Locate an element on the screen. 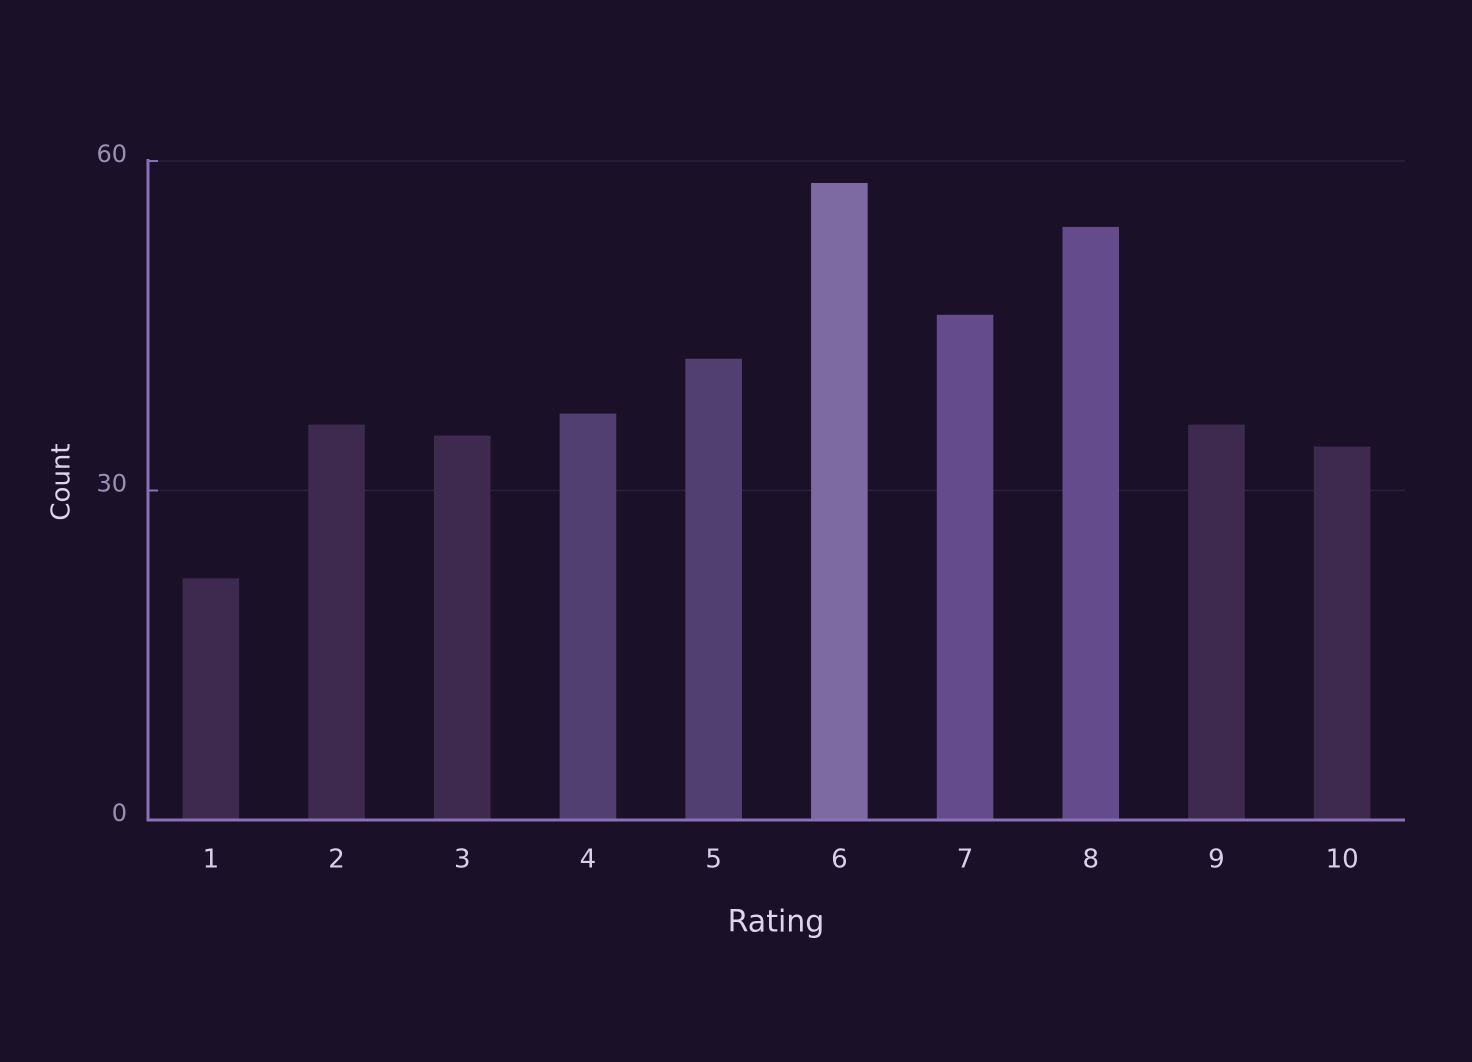 The width and height of the screenshot is (1472, 1062). y-axis-title: Count is located at coordinates (62, 481).